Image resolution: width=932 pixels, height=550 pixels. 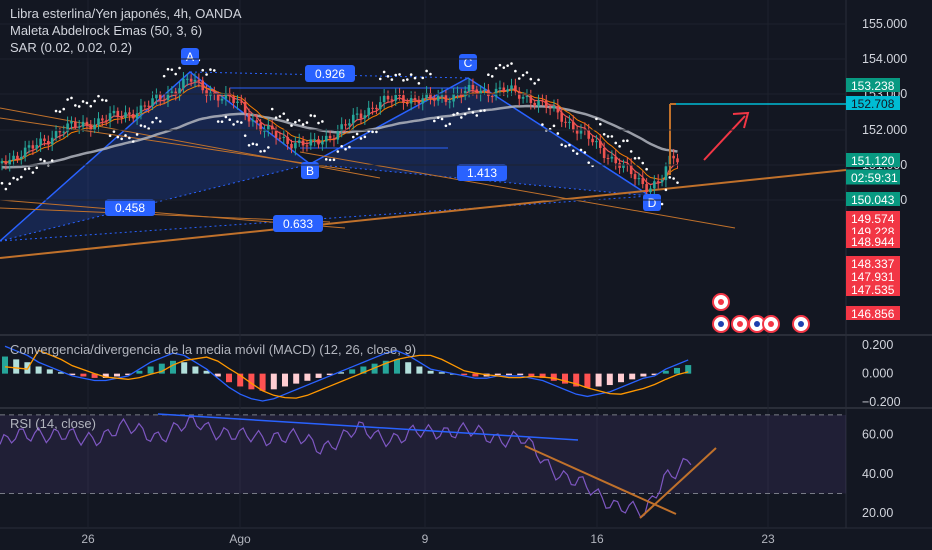 I want to click on ema-legend: Maleta Abdelrock Emas (50, 3, 6), so click(x=106, y=30).